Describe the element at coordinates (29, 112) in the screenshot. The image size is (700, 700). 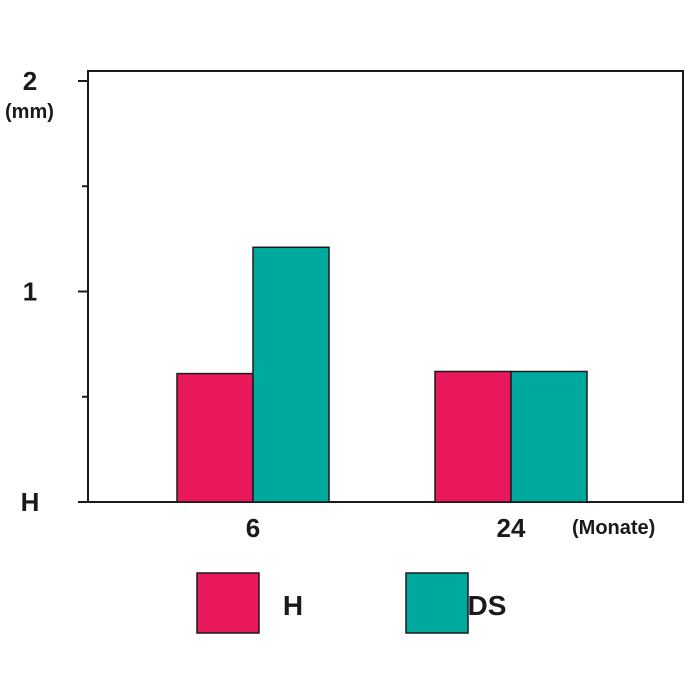
I see `y-unit-label: (mm)` at that location.